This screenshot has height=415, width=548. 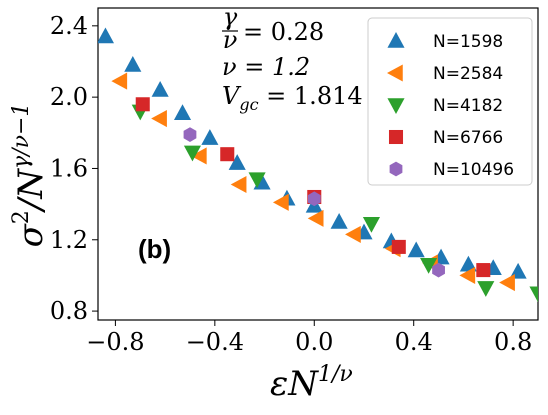 I want to click on y-axis-title-sup2: γ/ν−1, so click(x=21, y=136).